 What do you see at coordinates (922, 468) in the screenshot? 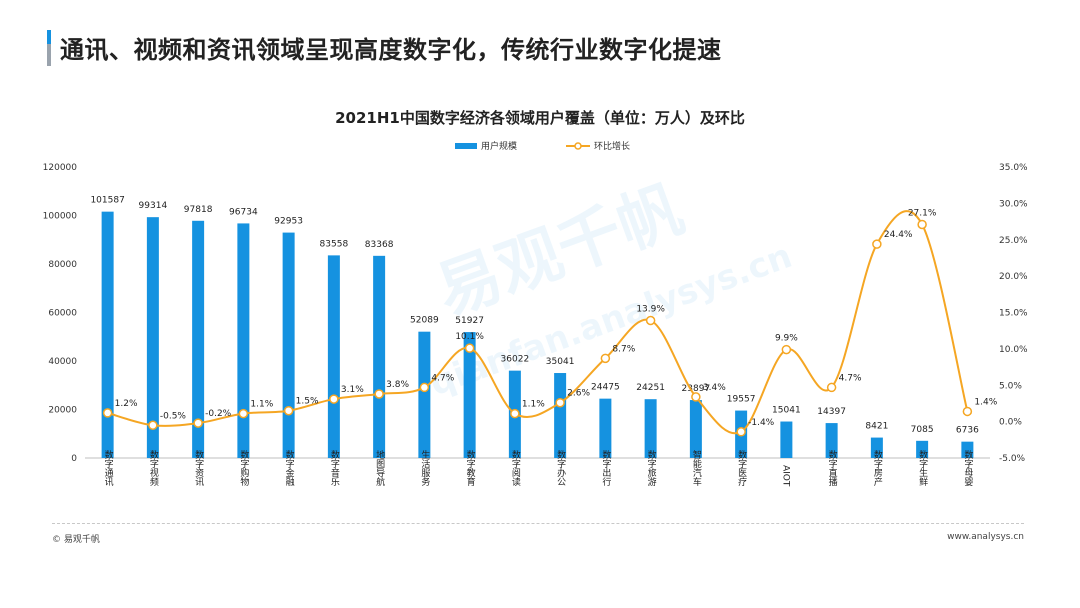
I see `x-tick-label: 数字生鲜` at bounding box center [922, 468].